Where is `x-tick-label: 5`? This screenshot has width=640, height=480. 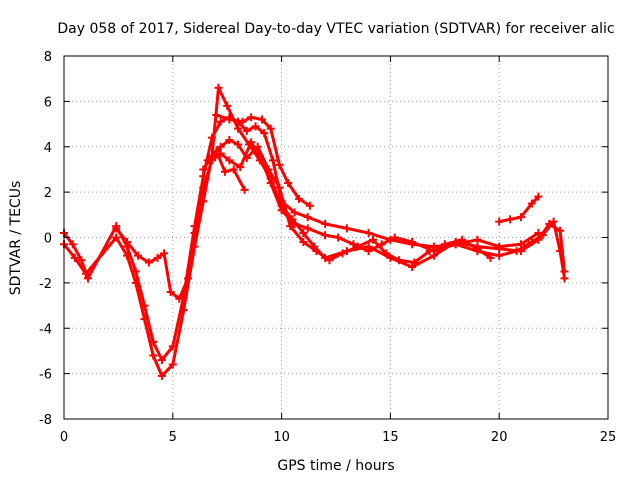
x-tick-label: 5 is located at coordinates (173, 437).